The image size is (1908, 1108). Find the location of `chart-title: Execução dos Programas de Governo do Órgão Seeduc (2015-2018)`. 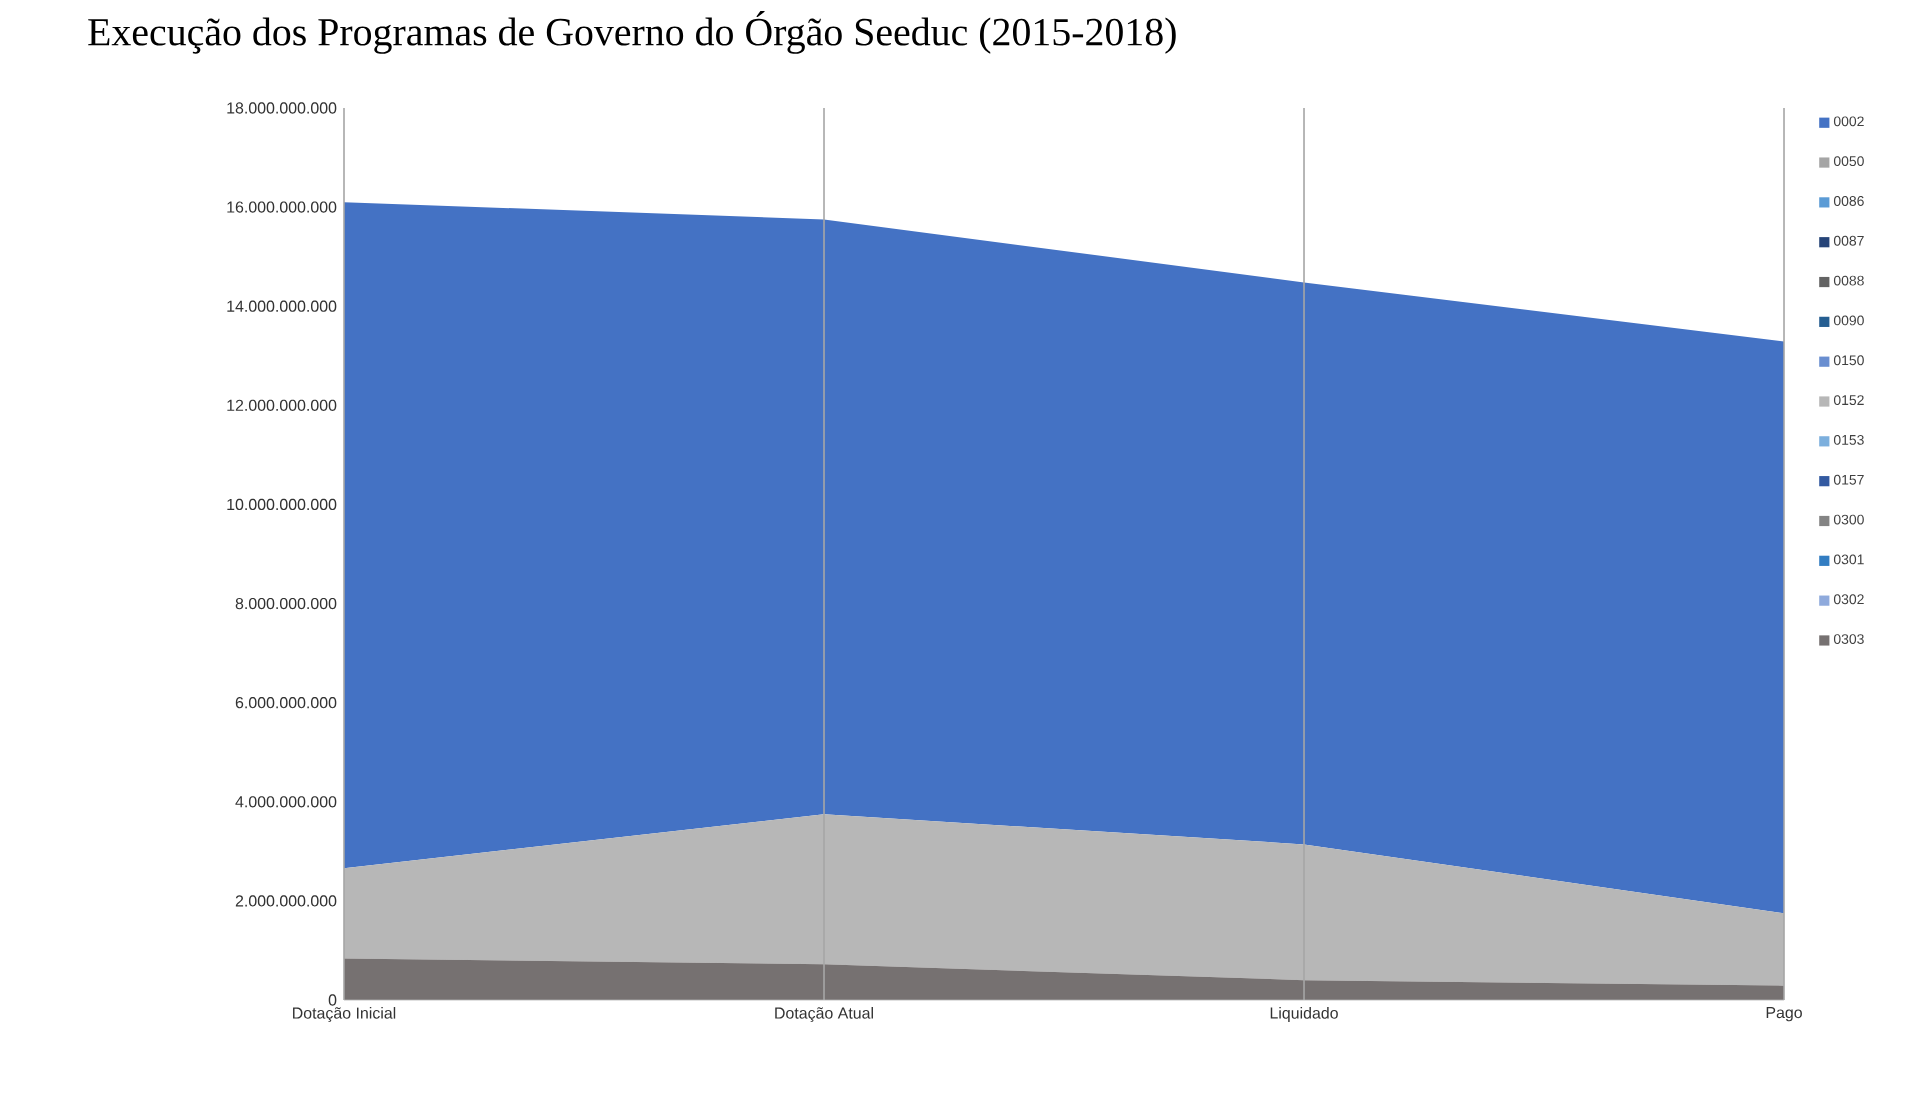

chart-title: Execução dos Programas de Governo do Órgão Seeduc (2015-2018) is located at coordinates (632, 32).